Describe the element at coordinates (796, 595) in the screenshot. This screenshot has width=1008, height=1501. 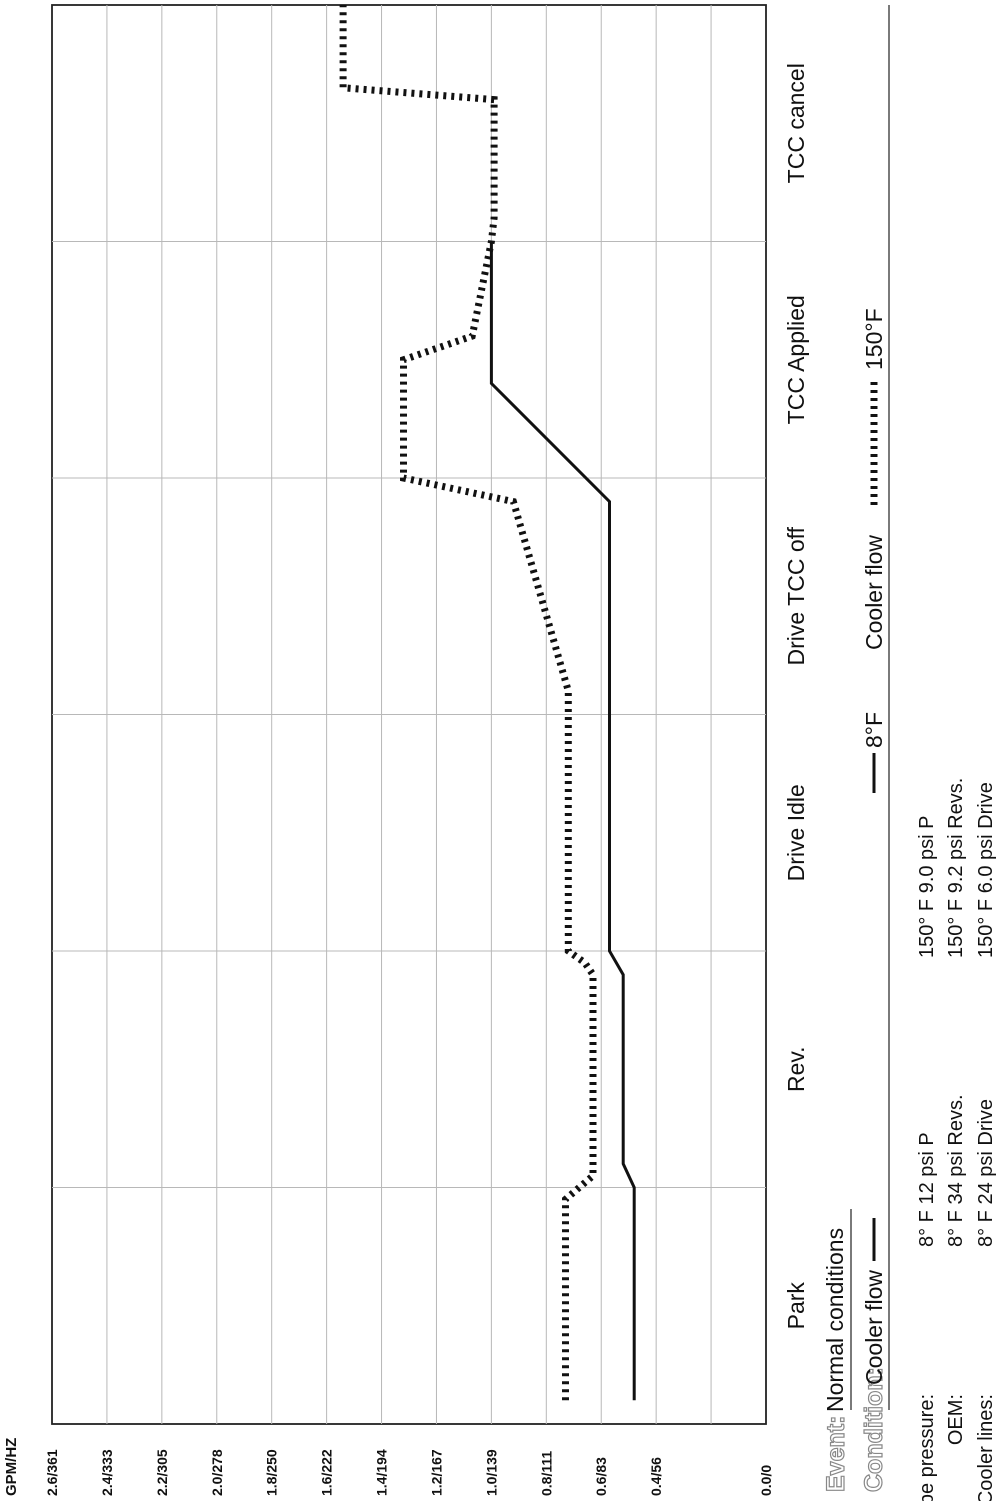
I see `category-label: Drive TCC off` at that location.